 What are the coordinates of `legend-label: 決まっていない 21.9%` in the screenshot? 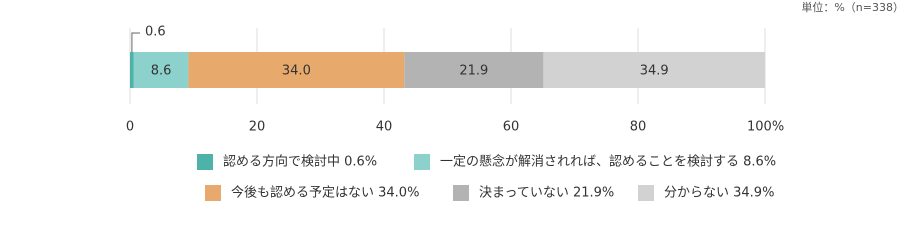 It's located at (546, 193).